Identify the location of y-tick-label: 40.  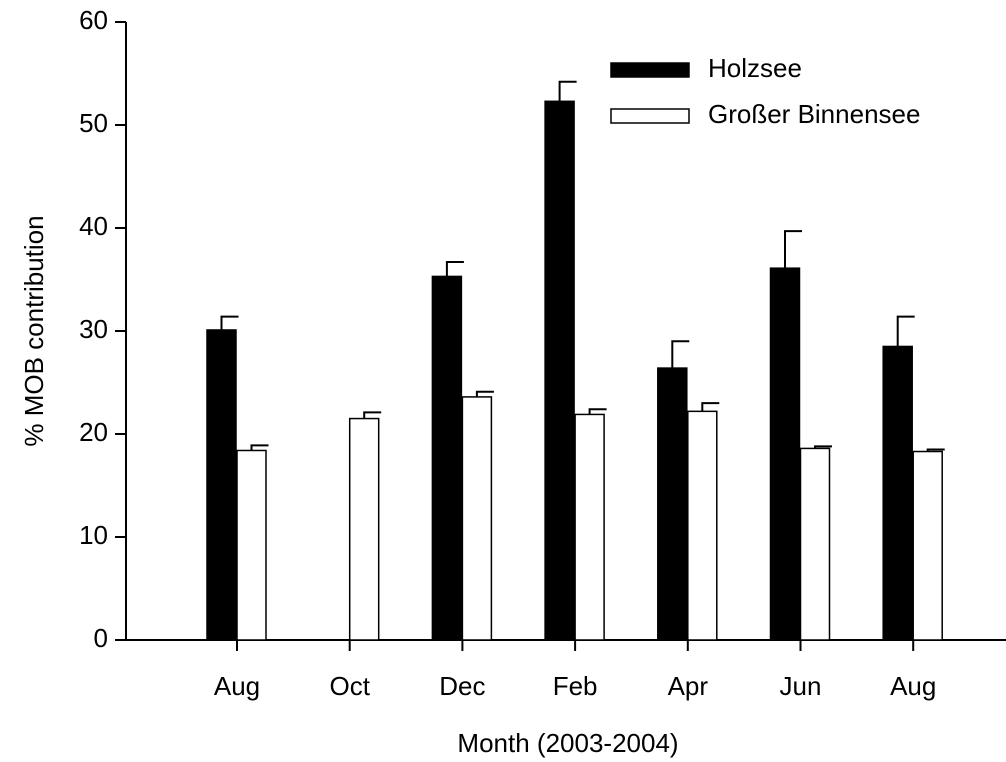
(93, 226).